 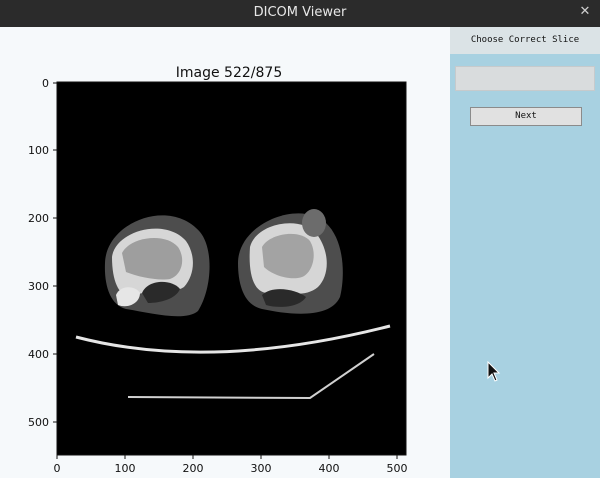 I want to click on x-tick-label: 0, so click(x=57, y=468).